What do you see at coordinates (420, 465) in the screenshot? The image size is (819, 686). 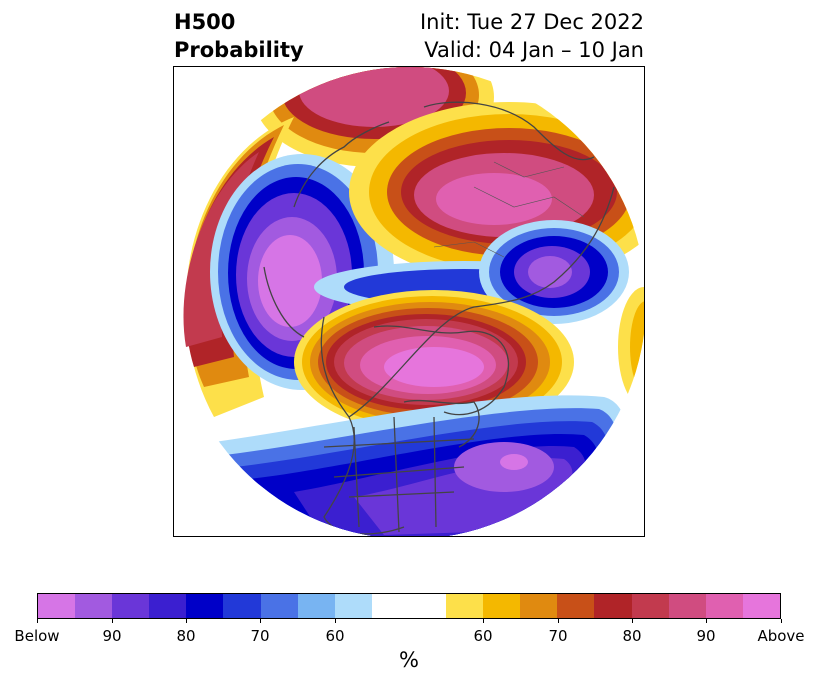 I see `anomaly-low-bottom` at bounding box center [420, 465].